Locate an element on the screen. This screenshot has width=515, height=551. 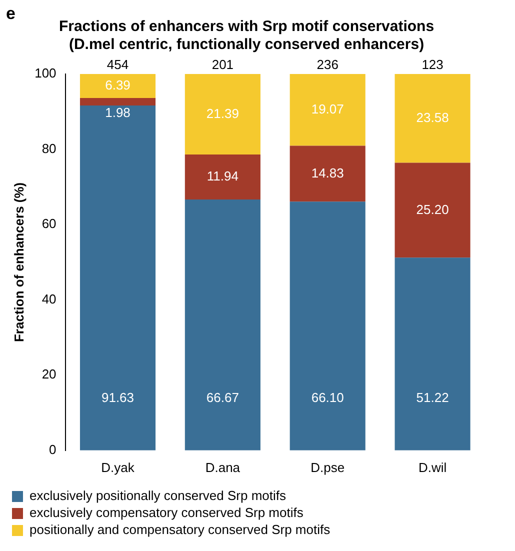
annotation: 123 is located at coordinates (433, 64).